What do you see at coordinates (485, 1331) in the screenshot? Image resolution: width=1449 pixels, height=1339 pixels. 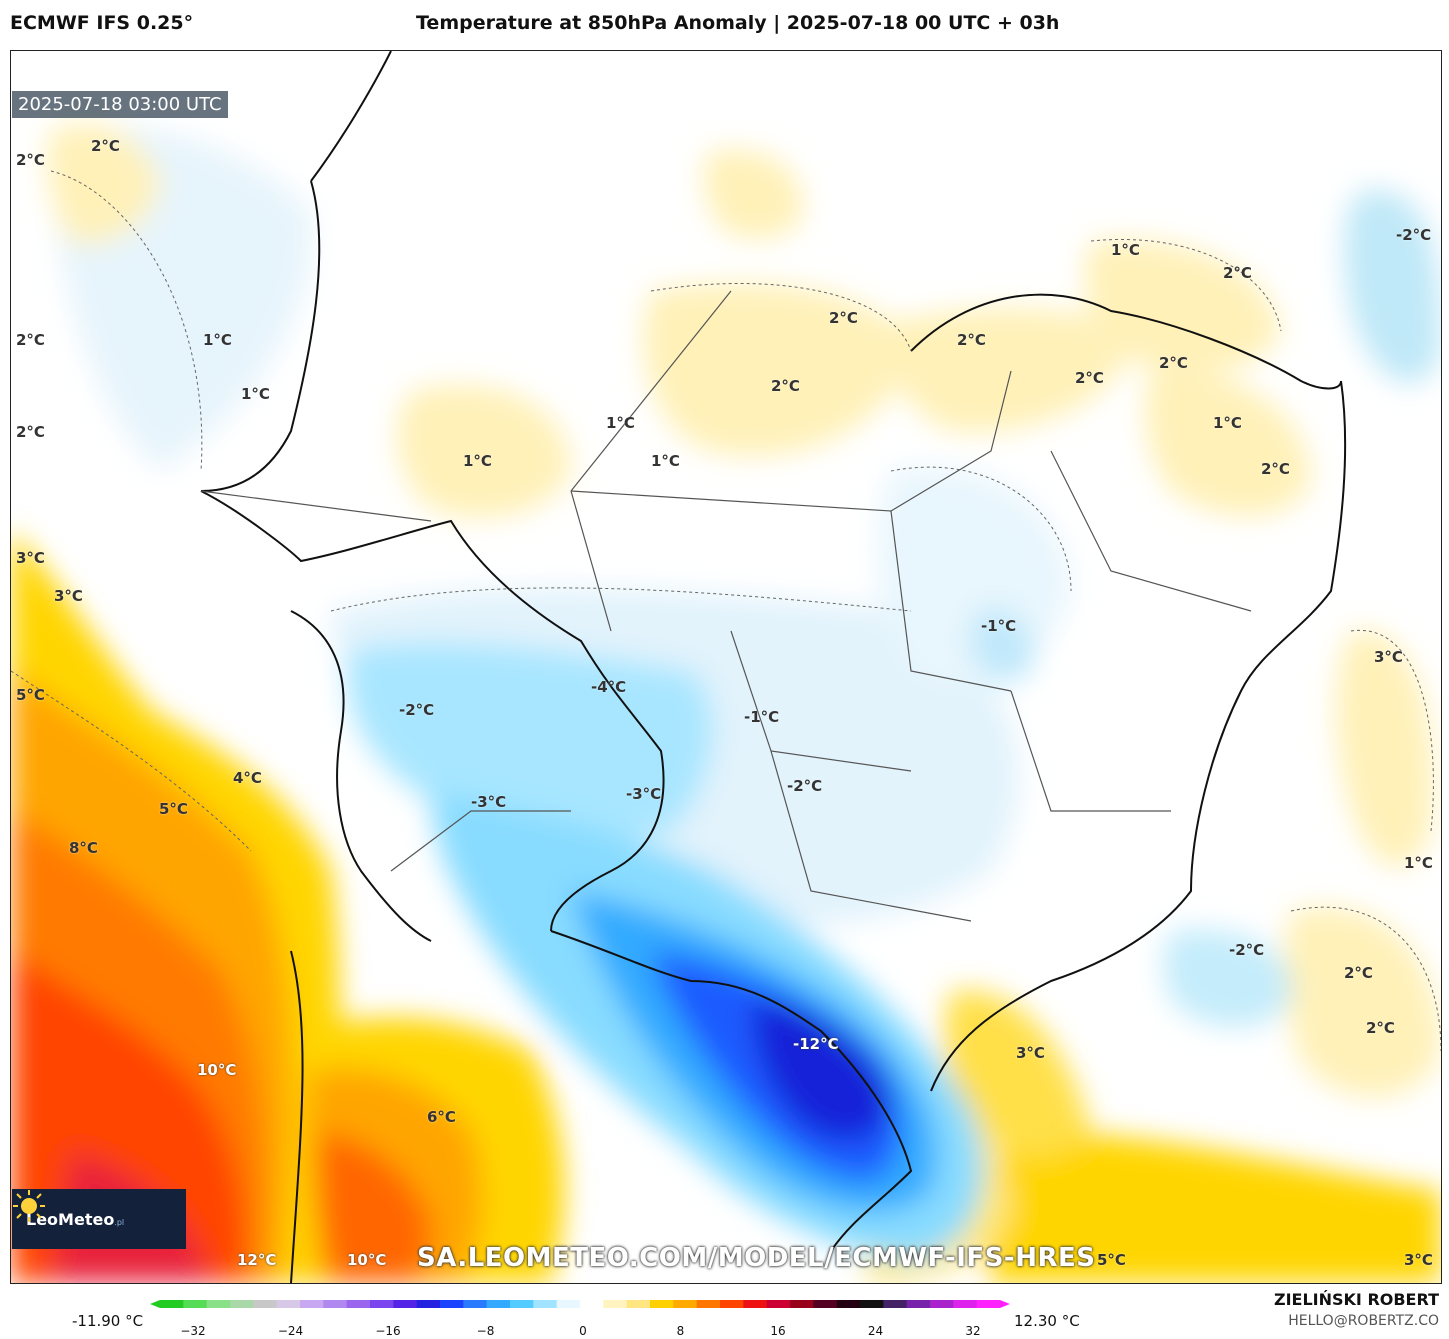 I see `colorbar-tick-label: −8` at bounding box center [485, 1331].